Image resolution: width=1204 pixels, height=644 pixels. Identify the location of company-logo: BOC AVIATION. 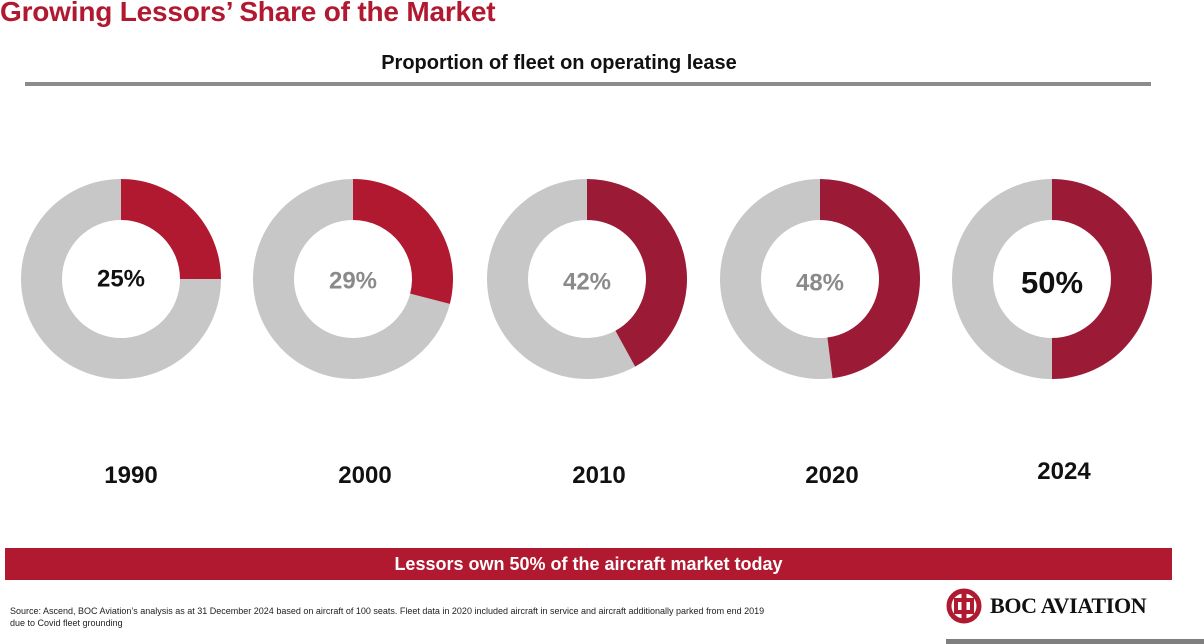
(1046, 606).